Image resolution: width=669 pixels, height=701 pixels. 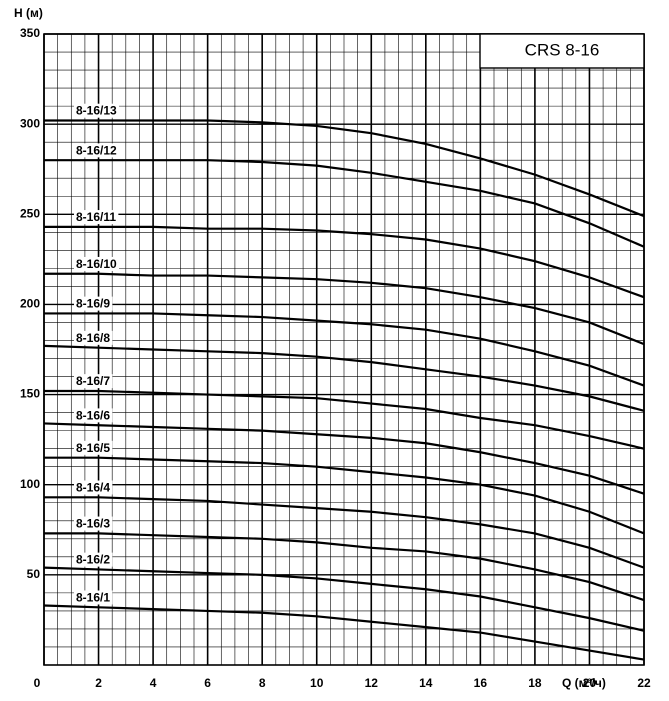 I want to click on x-tick-label: 2, so click(x=98, y=683).